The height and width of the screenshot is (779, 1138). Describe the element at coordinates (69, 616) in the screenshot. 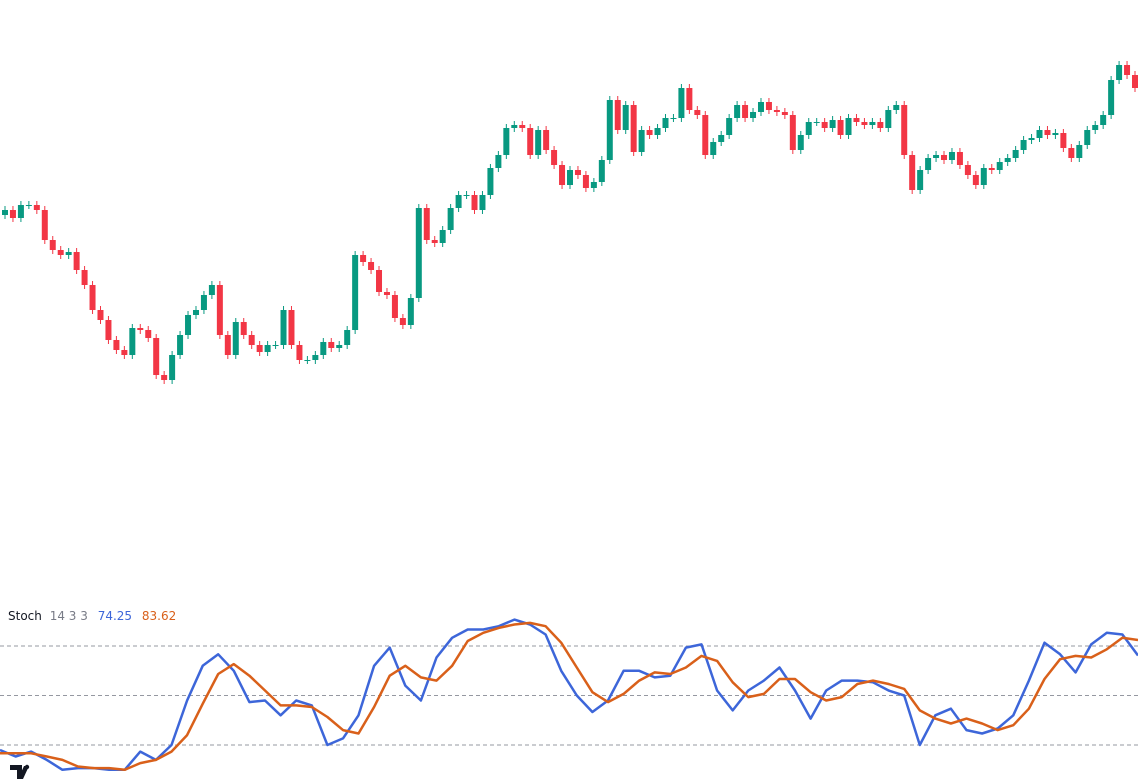

I see `indicator-params: 14 3 3` at that location.